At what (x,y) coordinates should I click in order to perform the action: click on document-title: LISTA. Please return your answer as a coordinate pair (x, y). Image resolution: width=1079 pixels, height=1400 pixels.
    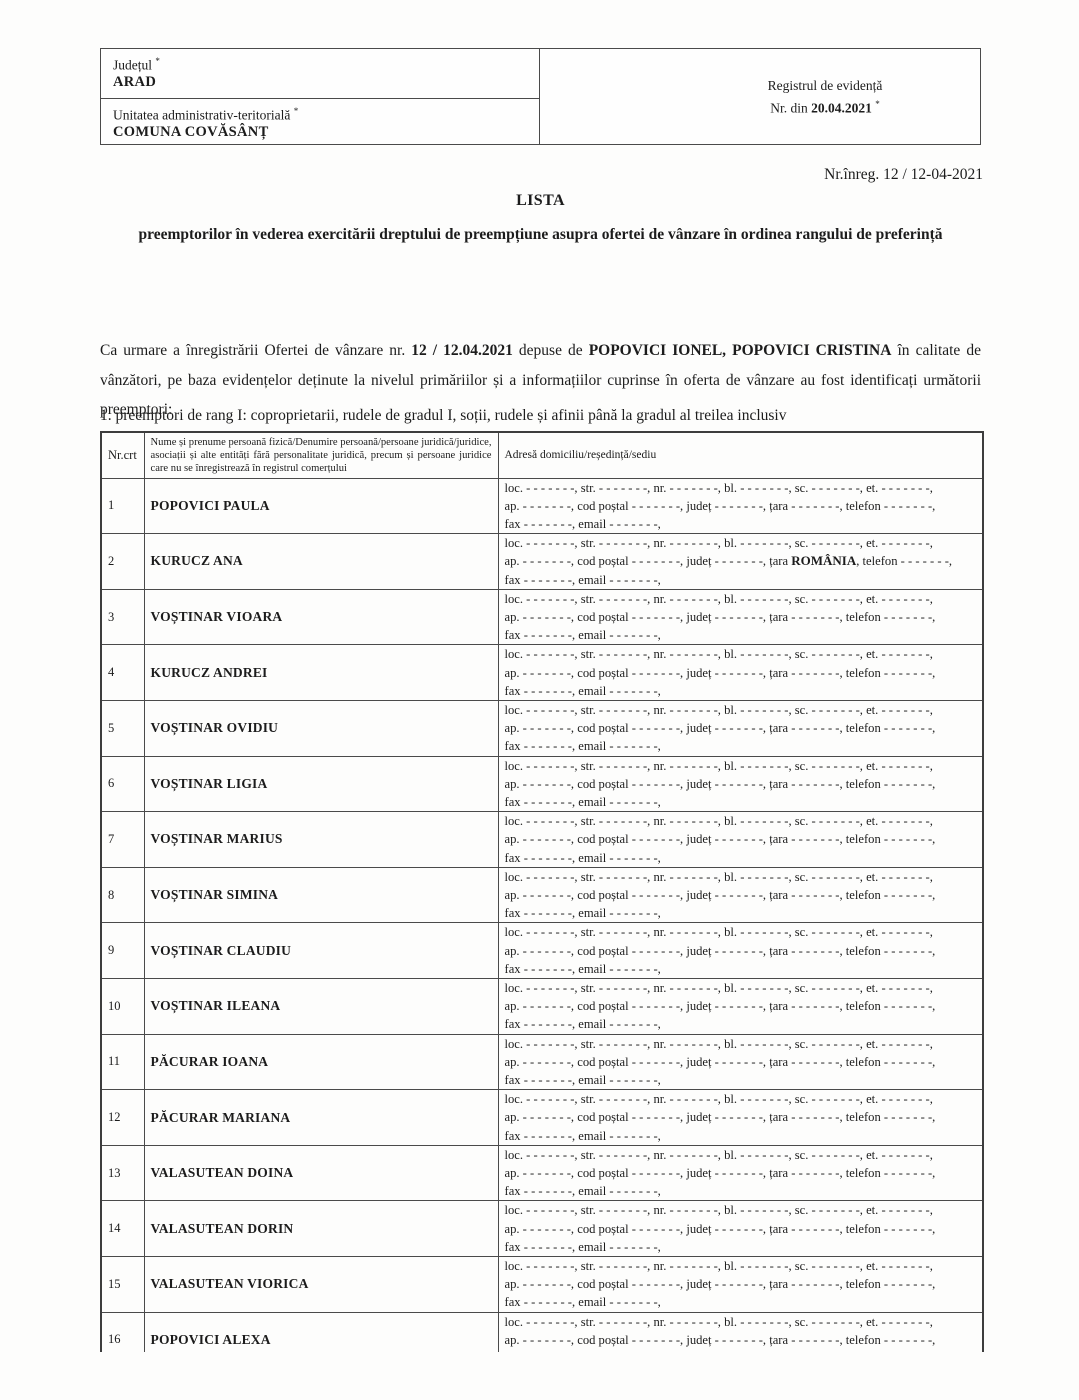
    Looking at the image, I should click on (540, 200).